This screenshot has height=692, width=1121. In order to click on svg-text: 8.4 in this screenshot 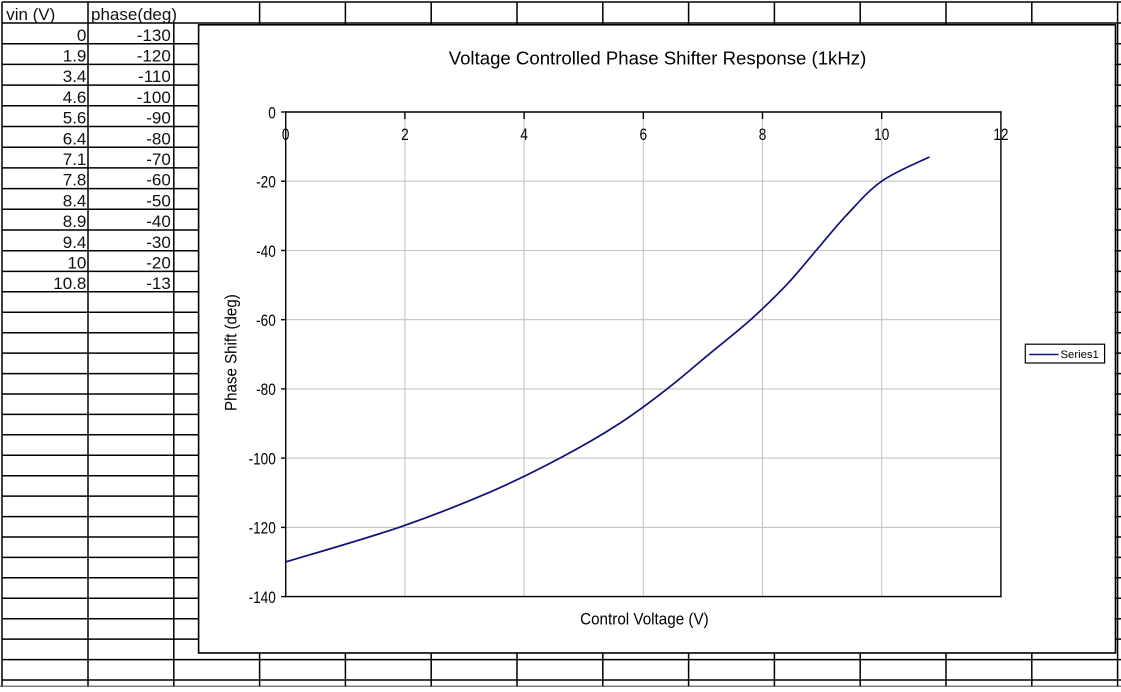, I will do `click(75, 200)`.